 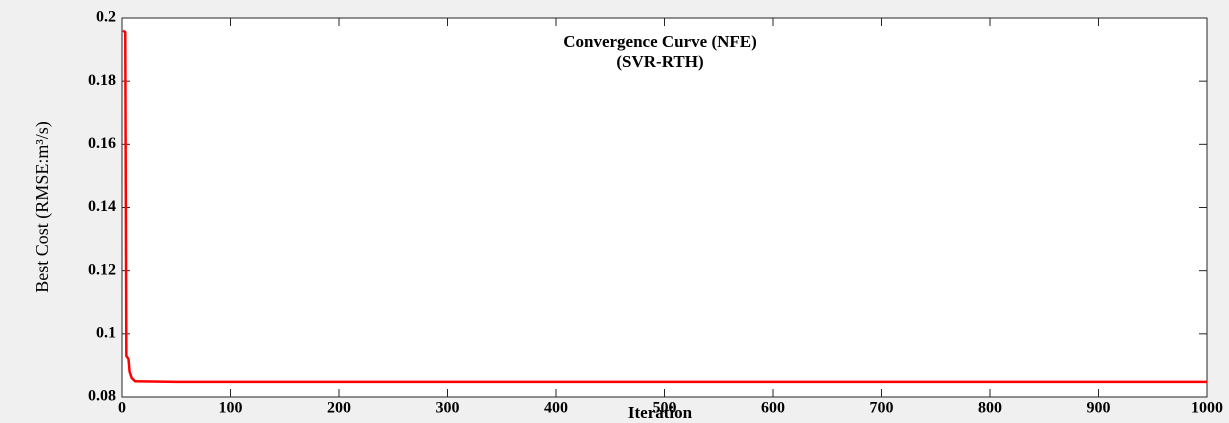 I want to click on x-tick-label: 400, so click(x=556, y=408).